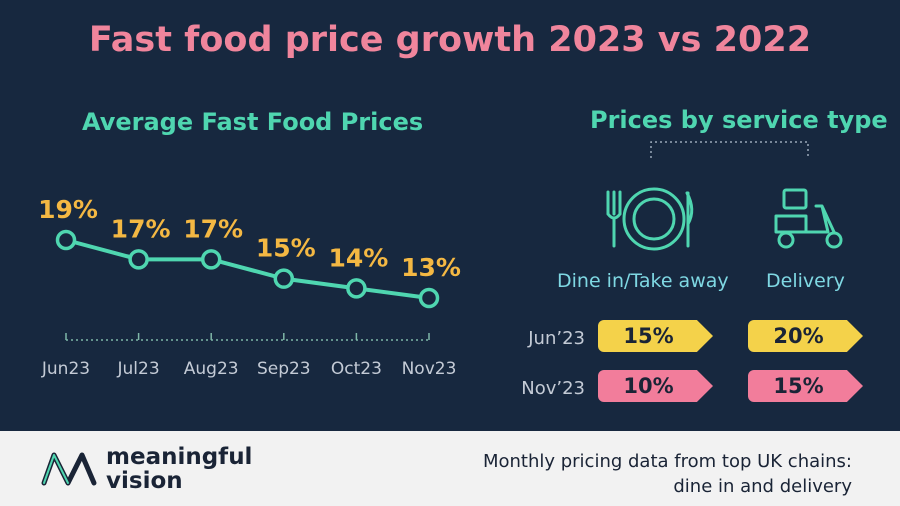 The height and width of the screenshot is (506, 900). What do you see at coordinates (286, 248) in the screenshot?
I see `data-label: 15%` at bounding box center [286, 248].